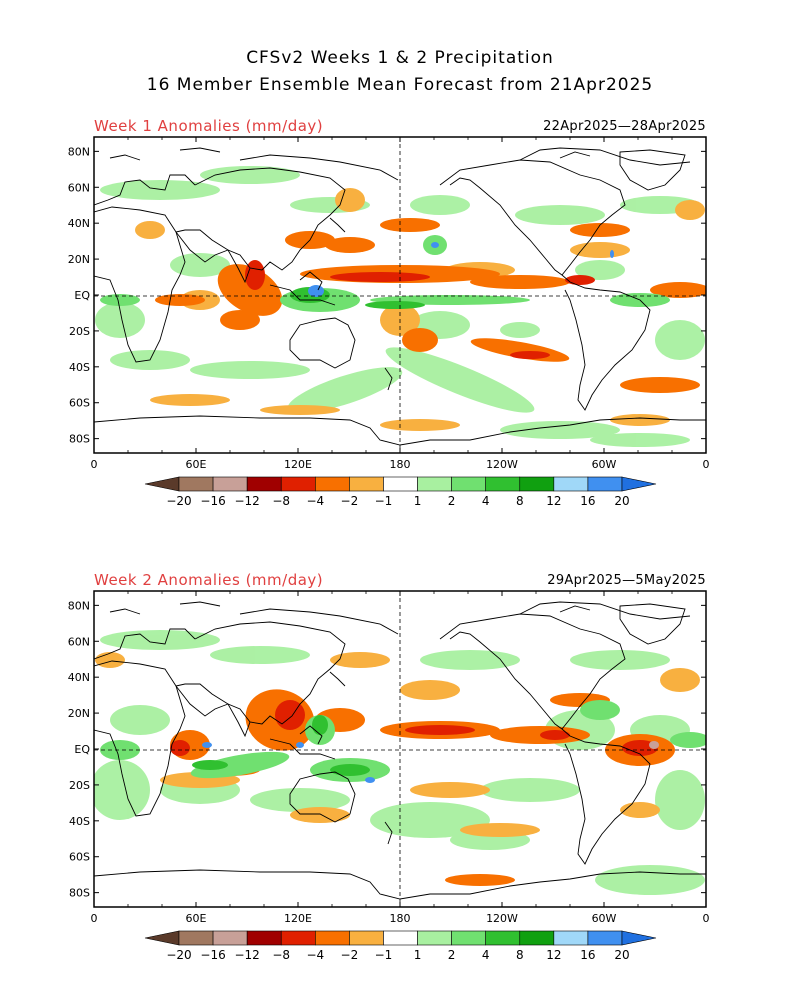 The width and height of the screenshot is (800, 1000). Describe the element at coordinates (621, 955) in the screenshot. I see `week2-colorbar-label: 20` at that location.